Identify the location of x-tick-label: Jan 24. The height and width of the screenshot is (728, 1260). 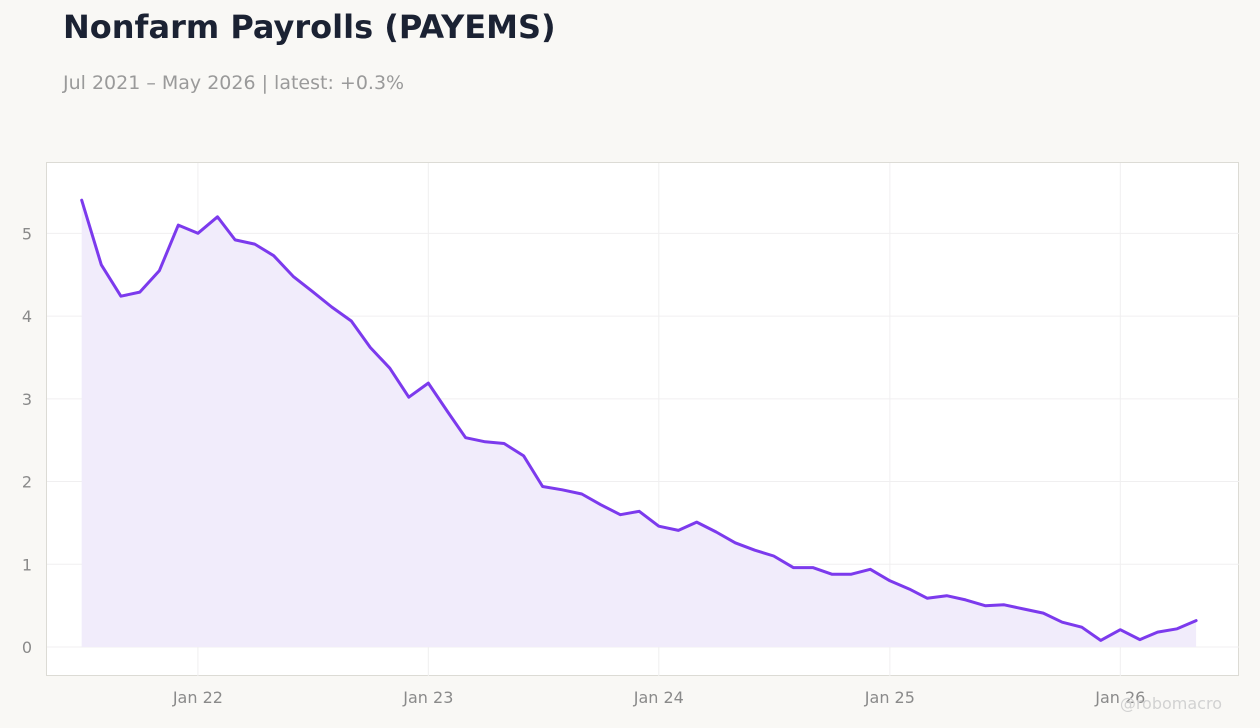
(658, 697).